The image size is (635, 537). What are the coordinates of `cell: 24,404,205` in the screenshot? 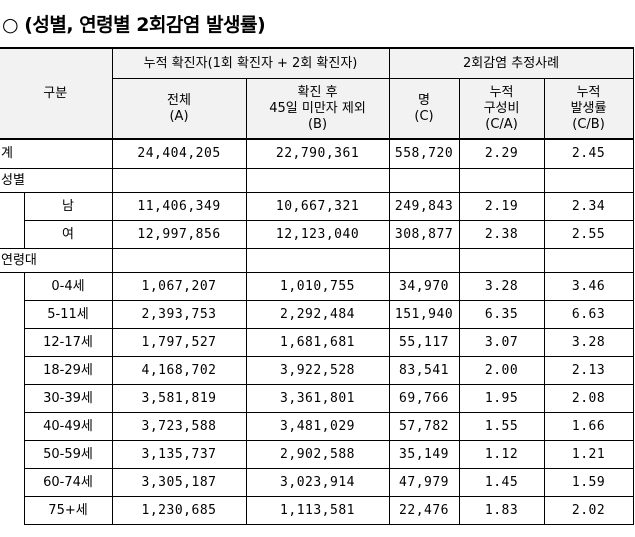 It's located at (179, 153).